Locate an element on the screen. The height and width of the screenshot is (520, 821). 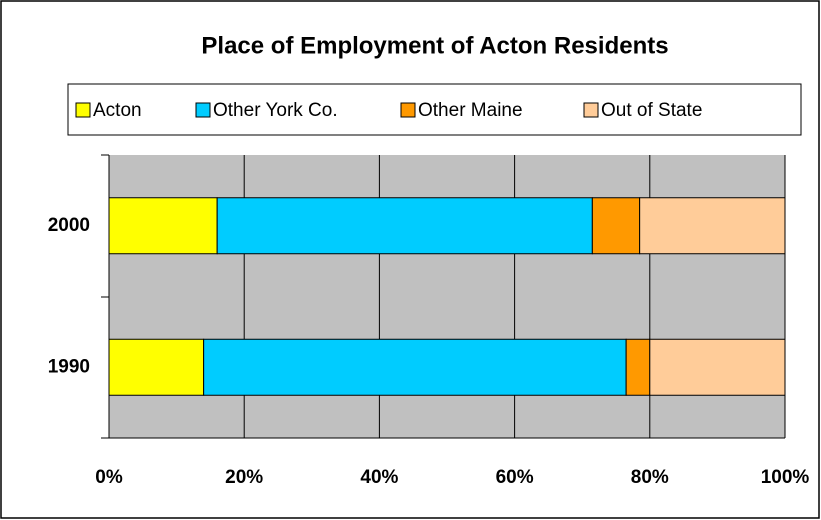
x-tick-label: 0% is located at coordinates (109, 477).